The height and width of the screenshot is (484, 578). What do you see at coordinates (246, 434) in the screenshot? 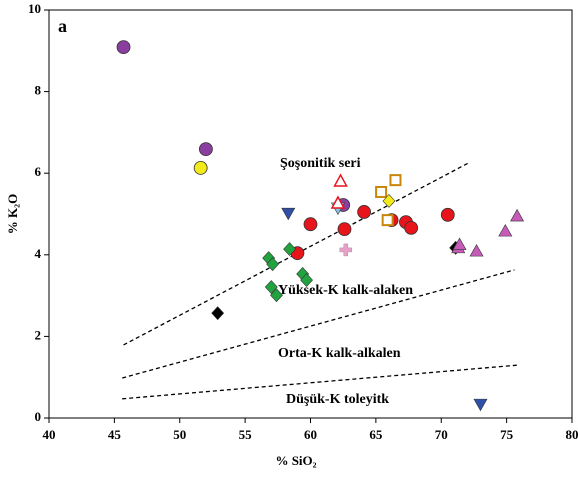
I see `x-tick-label: 55` at bounding box center [246, 434].